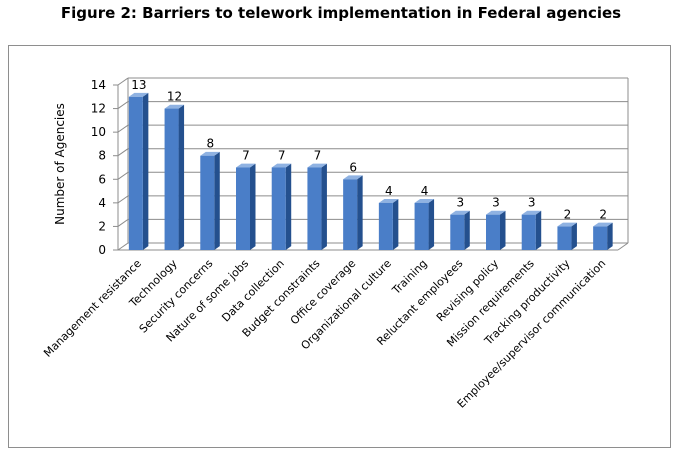 The image size is (682, 456). What do you see at coordinates (102, 156) in the screenshot?
I see `y-tick-label: 8` at bounding box center [102, 156].